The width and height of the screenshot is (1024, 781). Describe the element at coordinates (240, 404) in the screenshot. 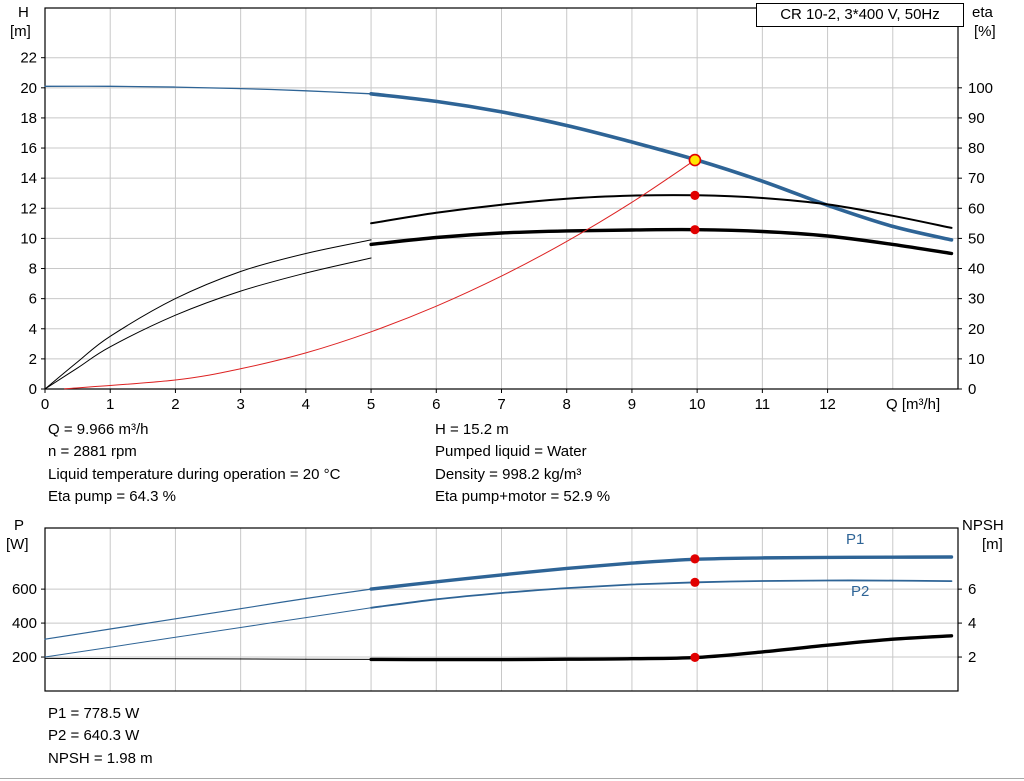

I see `x-tick-label: 3` at that location.